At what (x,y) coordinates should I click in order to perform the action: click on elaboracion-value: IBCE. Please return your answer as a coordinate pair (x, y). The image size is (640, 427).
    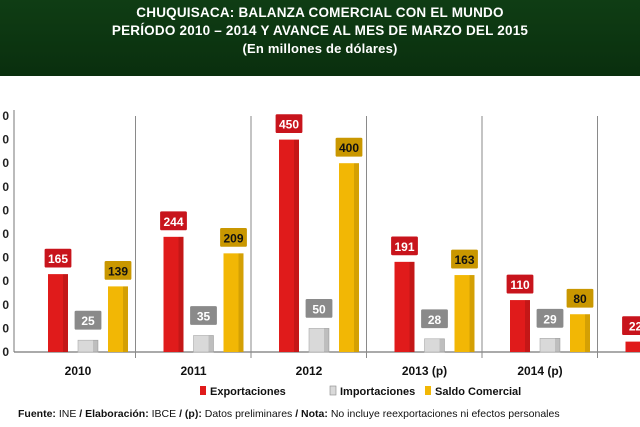
    Looking at the image, I should click on (164, 414).